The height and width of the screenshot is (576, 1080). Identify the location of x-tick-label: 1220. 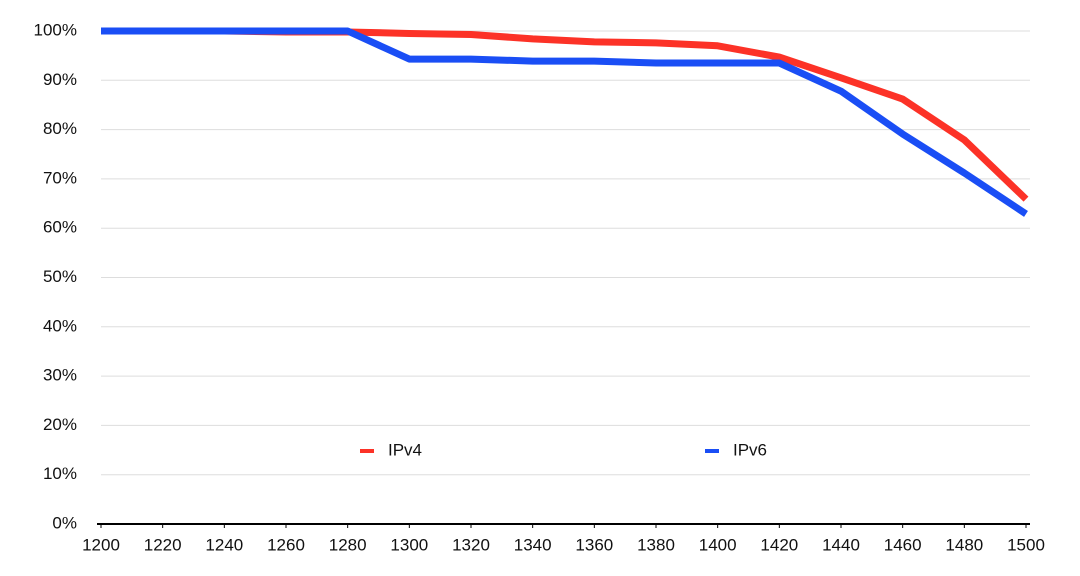
(163, 544).